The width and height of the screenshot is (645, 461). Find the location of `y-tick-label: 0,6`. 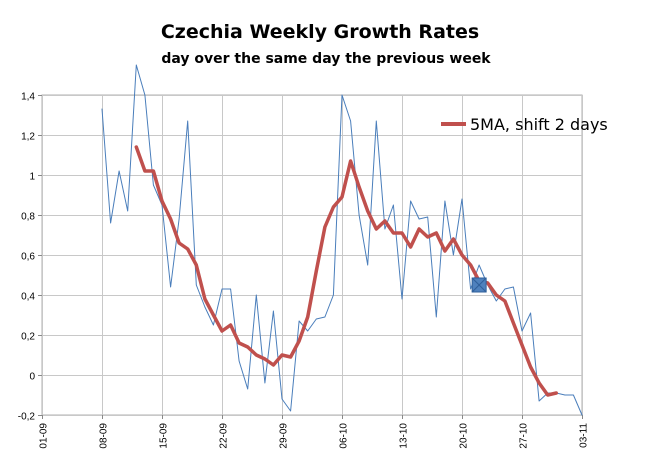

y-tick-label: 0,6 is located at coordinates (28, 257).